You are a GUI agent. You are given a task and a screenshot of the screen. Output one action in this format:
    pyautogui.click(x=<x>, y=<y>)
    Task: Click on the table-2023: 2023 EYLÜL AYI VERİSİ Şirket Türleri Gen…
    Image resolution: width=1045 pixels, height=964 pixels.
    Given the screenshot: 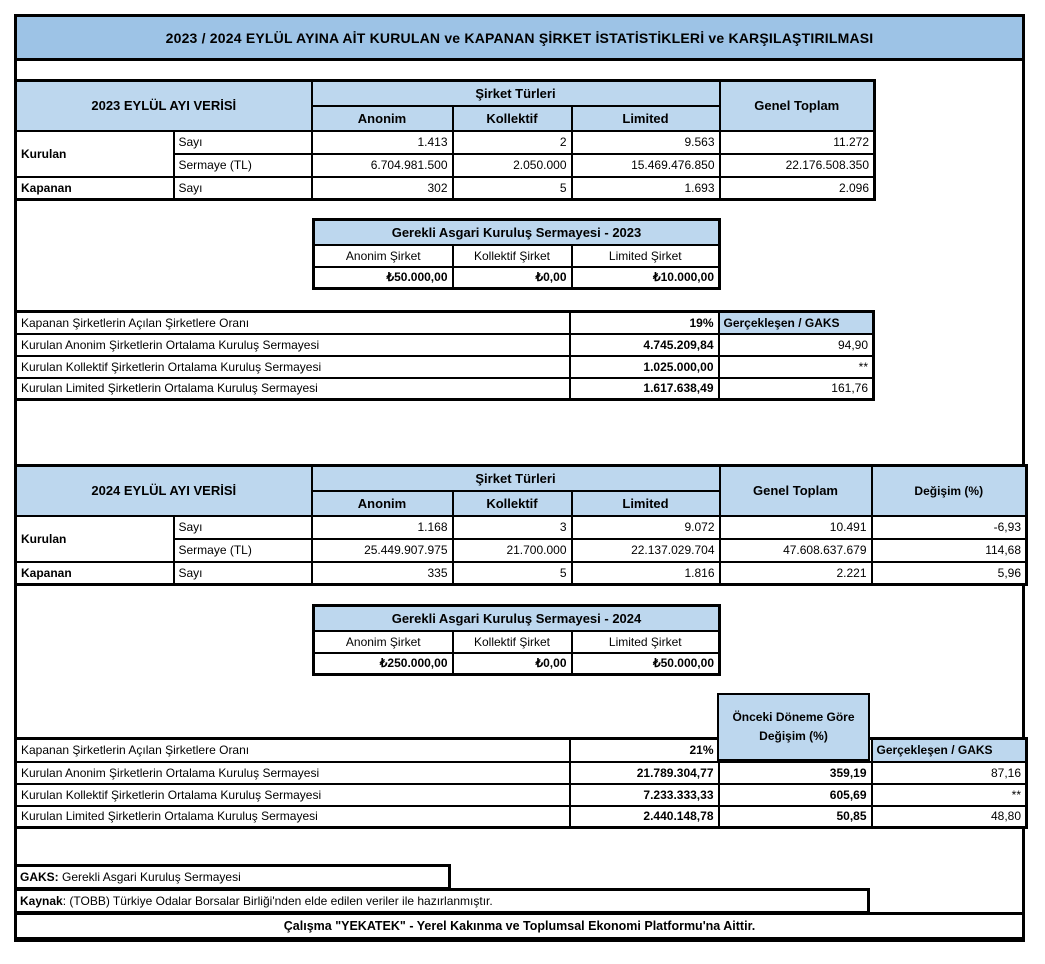 What is the action you would take?
    pyautogui.click(x=445, y=140)
    